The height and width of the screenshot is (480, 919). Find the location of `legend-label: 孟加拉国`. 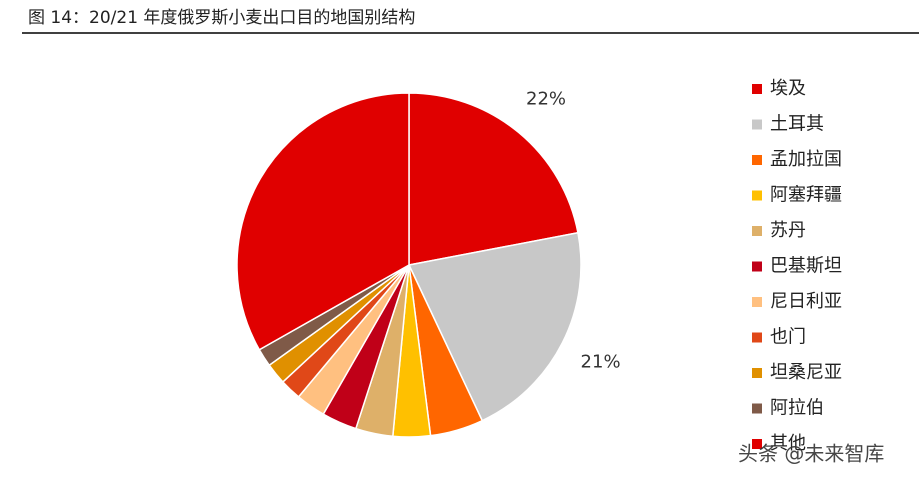

legend-label: 孟加拉国 is located at coordinates (806, 159).